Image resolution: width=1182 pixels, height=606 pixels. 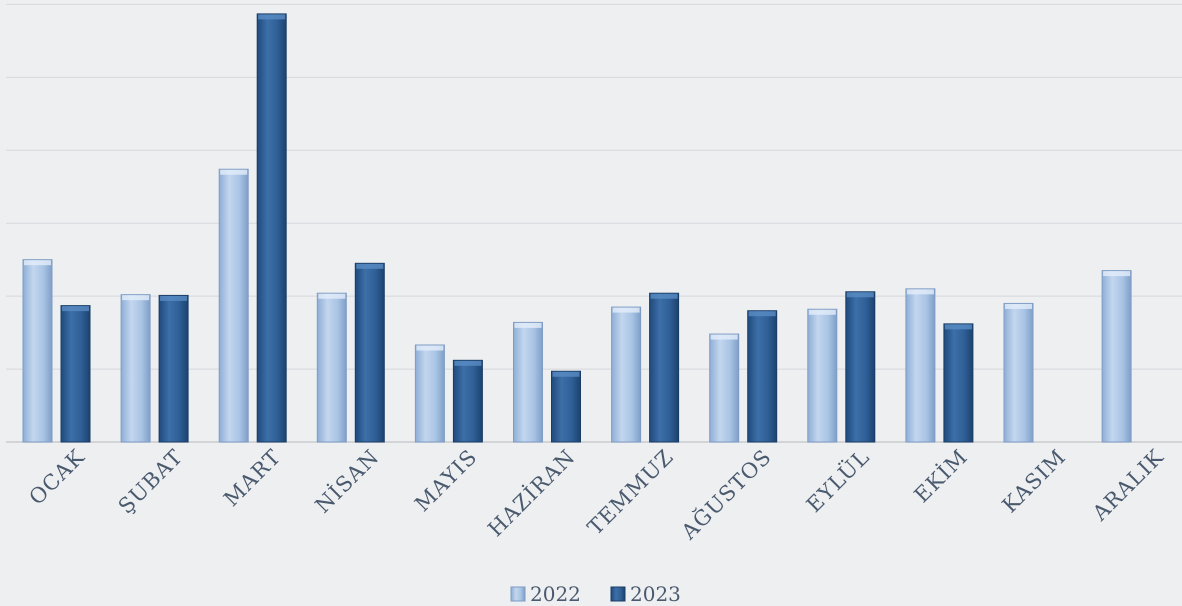 What do you see at coordinates (555, 594) in the screenshot?
I see `legend-label-2022: 2022` at bounding box center [555, 594].